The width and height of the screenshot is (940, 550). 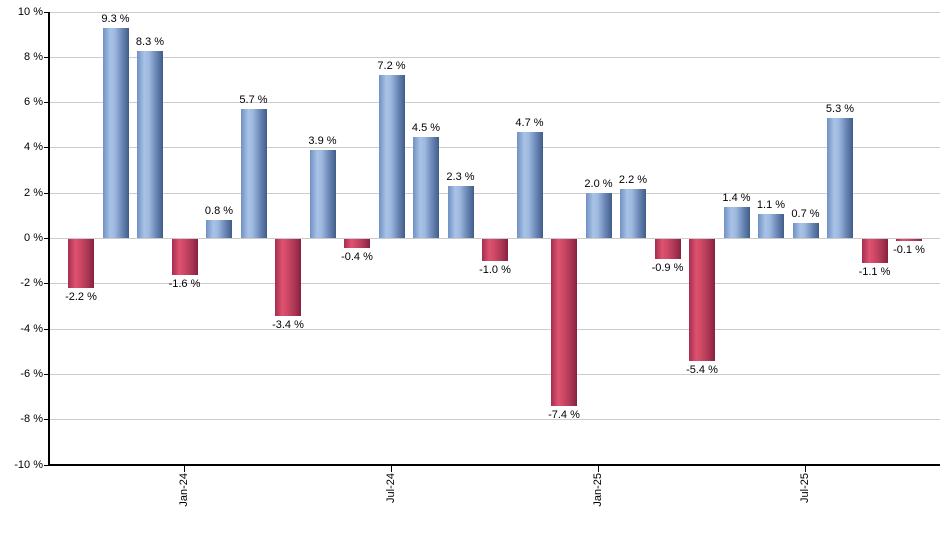 I want to click on x-tick-label-text: Jul-25, so click(x=804, y=488).